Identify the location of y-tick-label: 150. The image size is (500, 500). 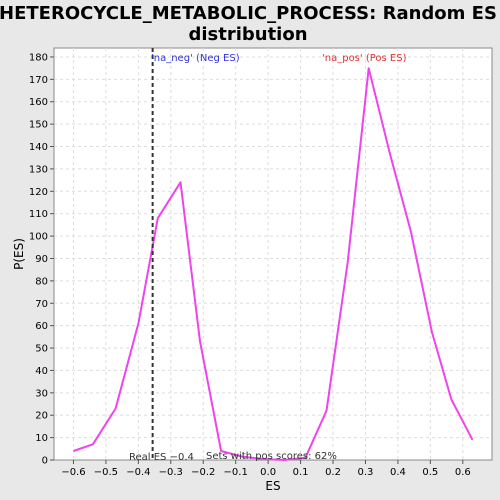
(38, 125).